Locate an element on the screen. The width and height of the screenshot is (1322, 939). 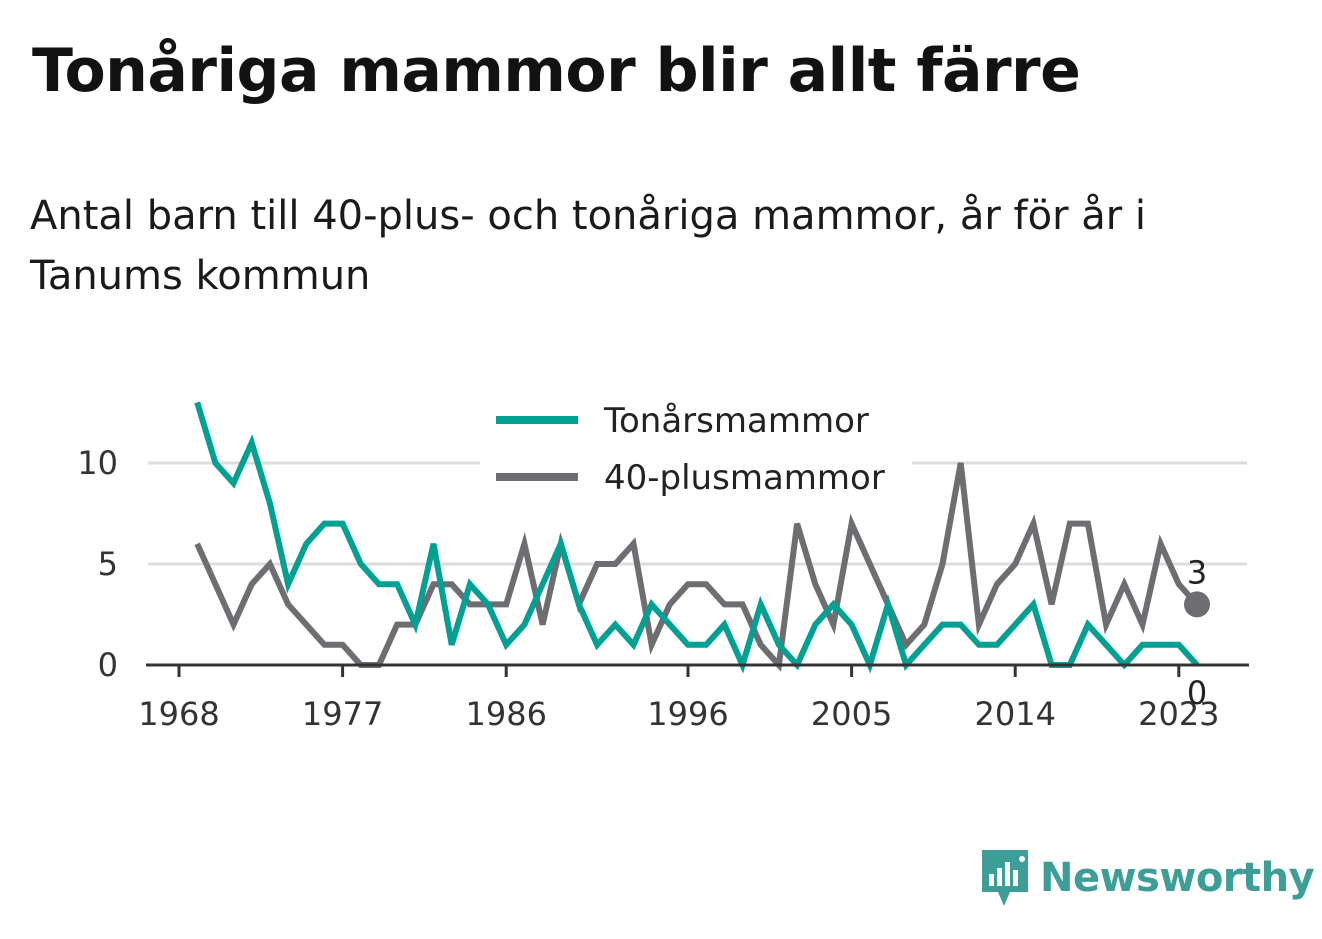
x-tick-label: 1968 is located at coordinates (178, 714).